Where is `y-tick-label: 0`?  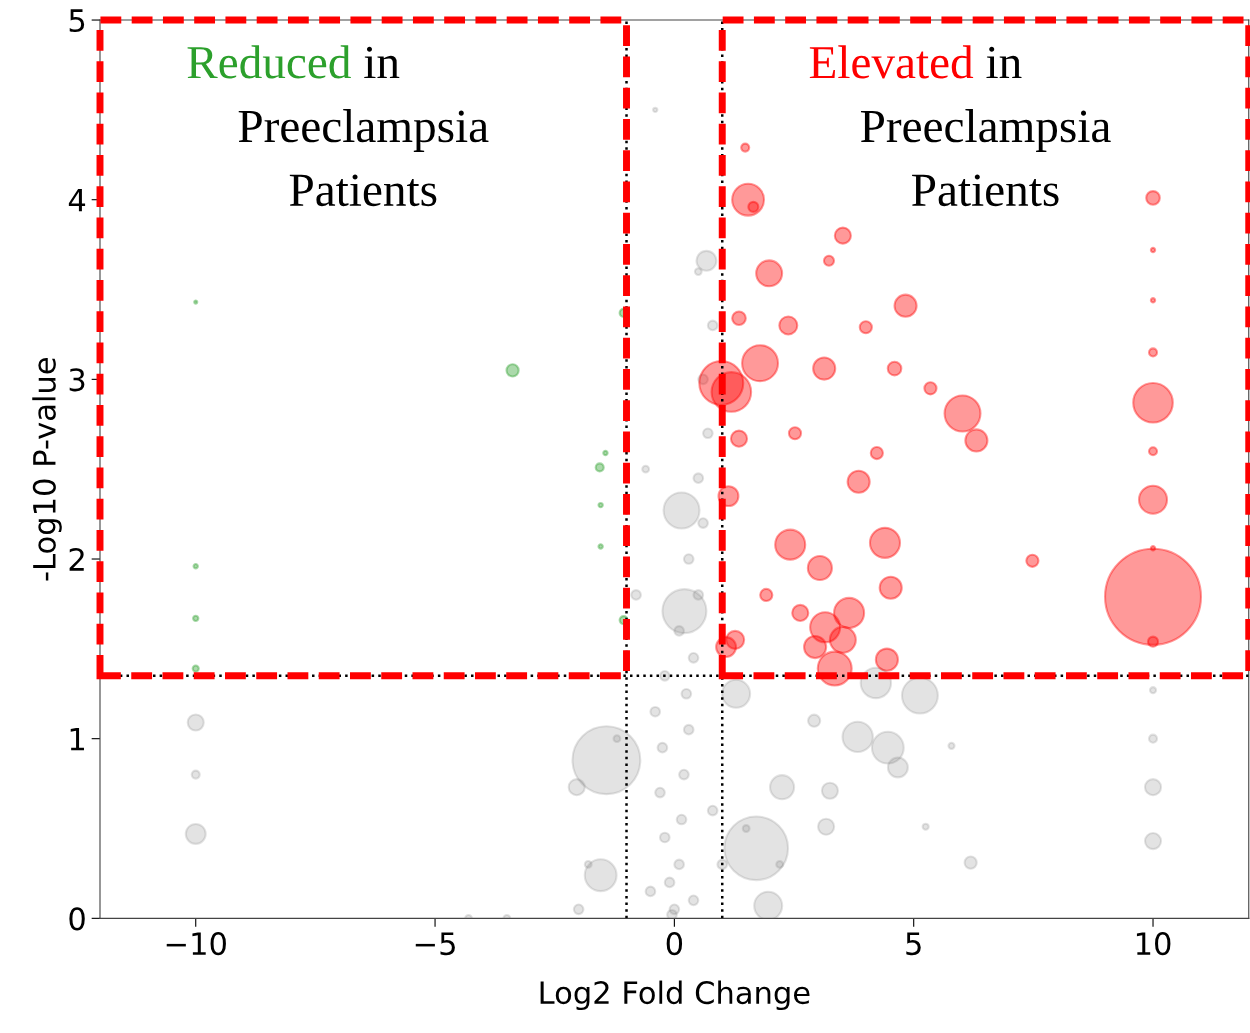
y-tick-label: 0 is located at coordinates (77, 919).